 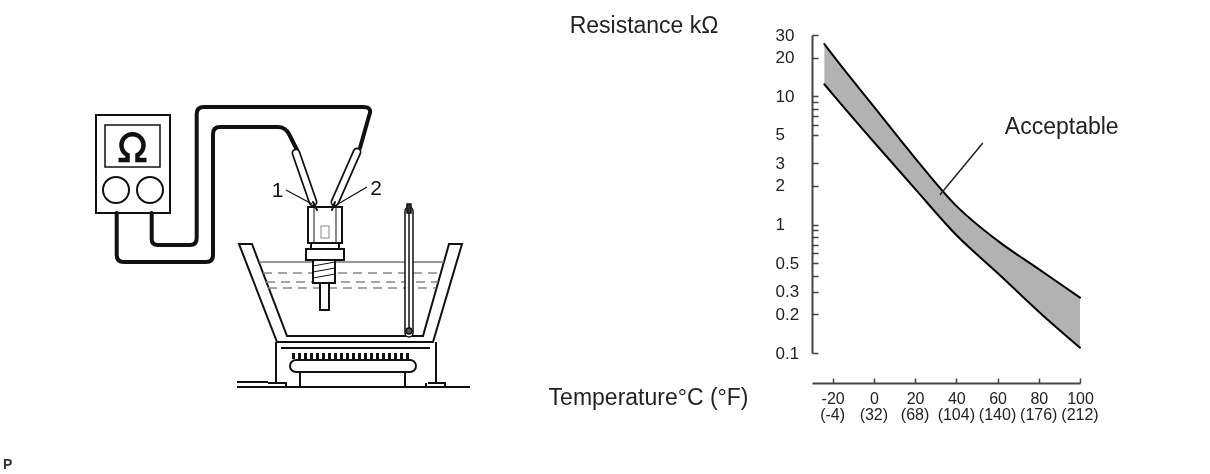 I want to click on y-tick-label: 0.2, so click(x=787, y=314).